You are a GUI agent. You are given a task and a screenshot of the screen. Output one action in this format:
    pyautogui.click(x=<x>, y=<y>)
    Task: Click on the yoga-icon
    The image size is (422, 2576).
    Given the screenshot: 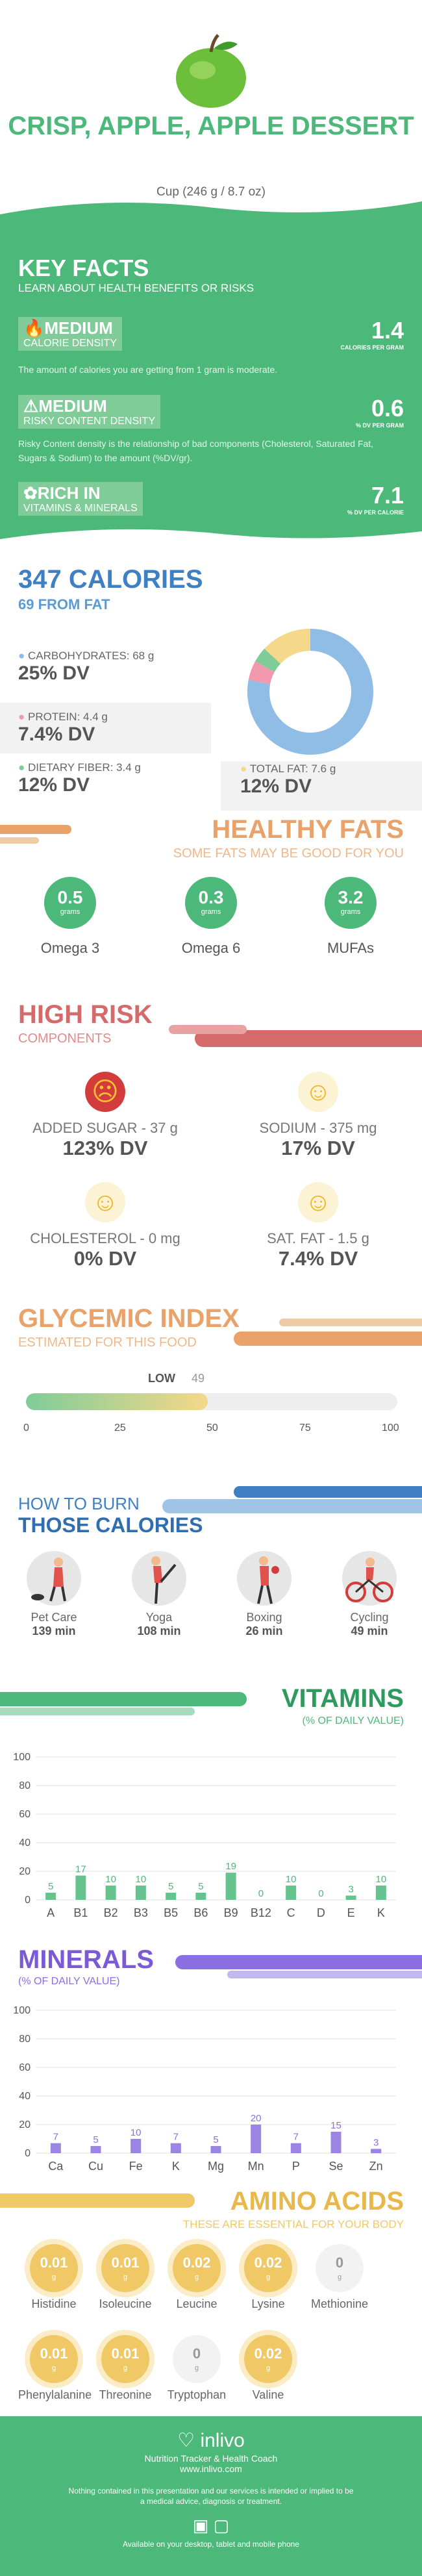 What is the action you would take?
    pyautogui.click(x=159, y=1579)
    